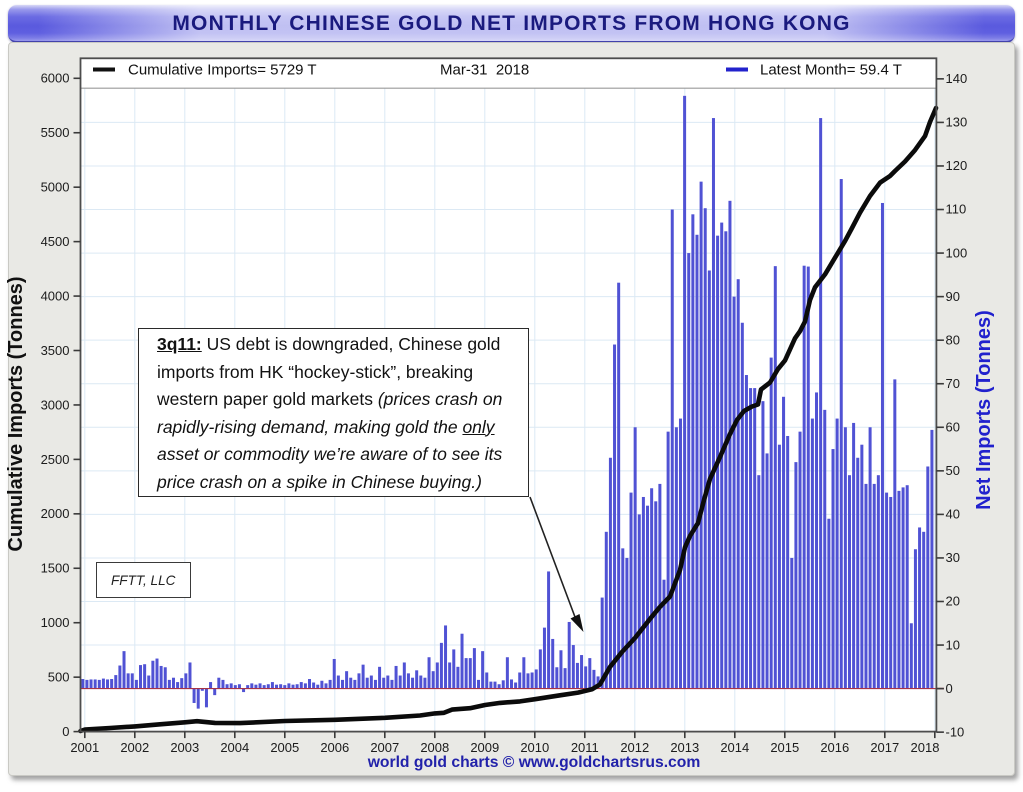 The width and height of the screenshot is (1023, 792). What do you see at coordinates (59, 677) in the screenshot?
I see `svg-text: 500` at bounding box center [59, 677].